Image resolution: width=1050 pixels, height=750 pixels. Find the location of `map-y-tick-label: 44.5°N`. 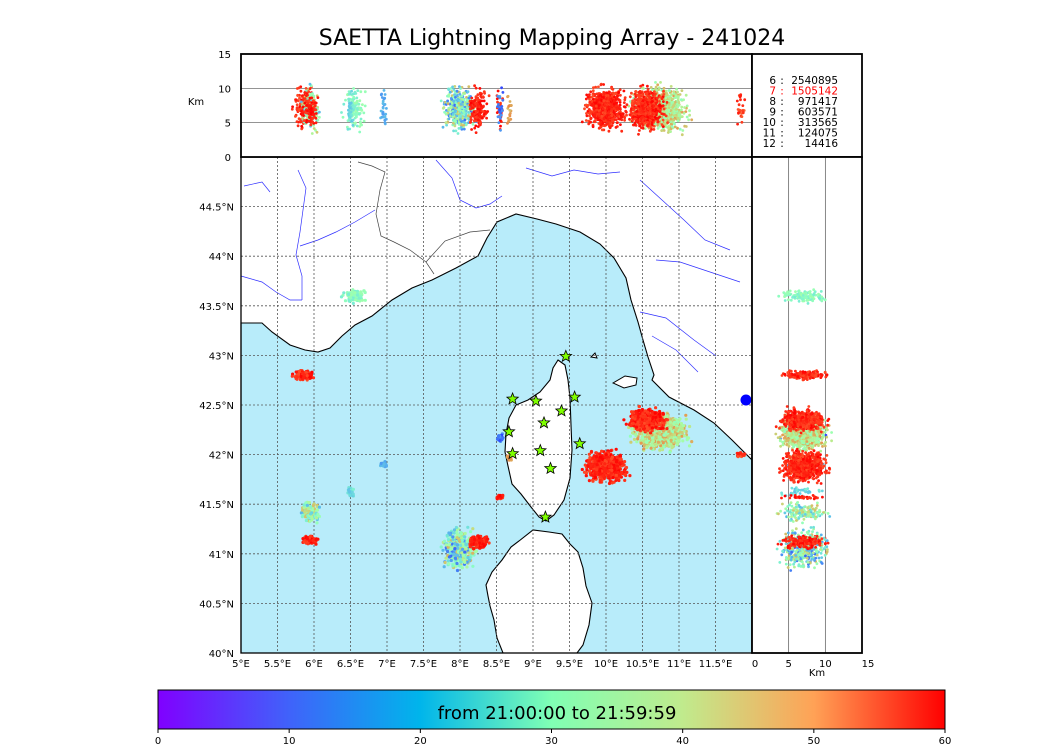

map-y-tick-label: 44.5°N is located at coordinates (216, 208).